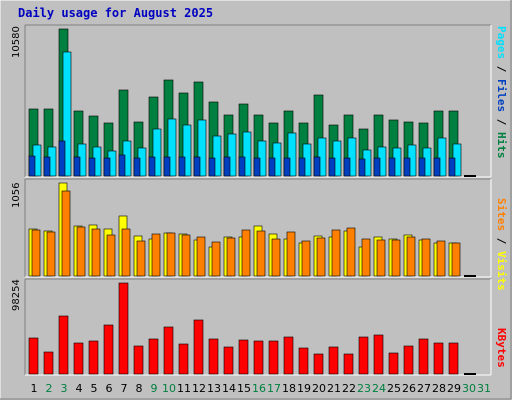 This screenshot has height=400, width=512. What do you see at coordinates (501, 43) in the screenshot?
I see `legend-pages: Pages` at bounding box center [501, 43].